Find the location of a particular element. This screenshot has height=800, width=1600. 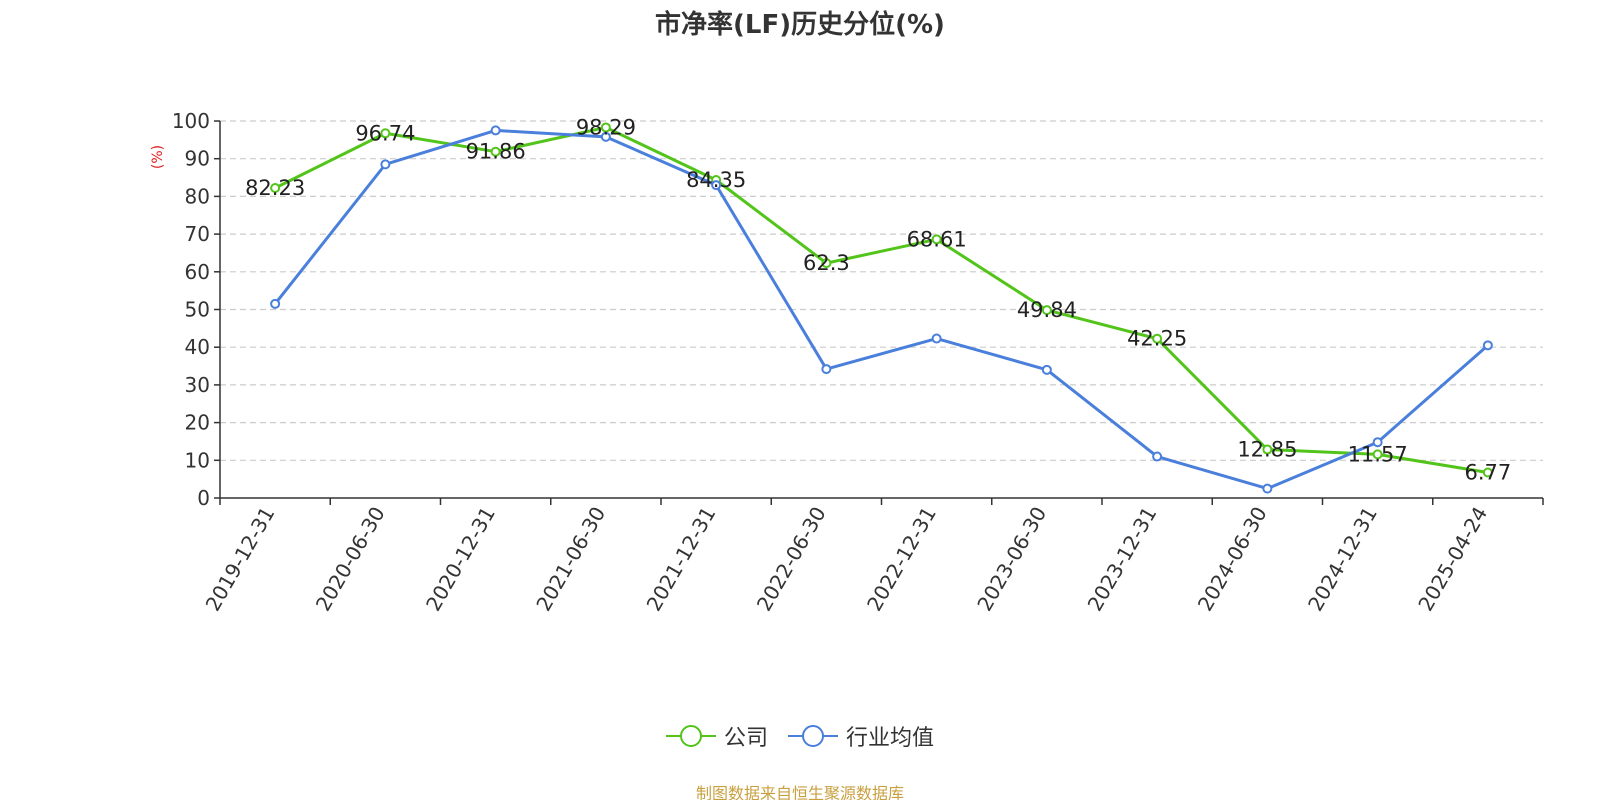

x-tick-label: 2022-12-31 is located at coordinates (901, 559).